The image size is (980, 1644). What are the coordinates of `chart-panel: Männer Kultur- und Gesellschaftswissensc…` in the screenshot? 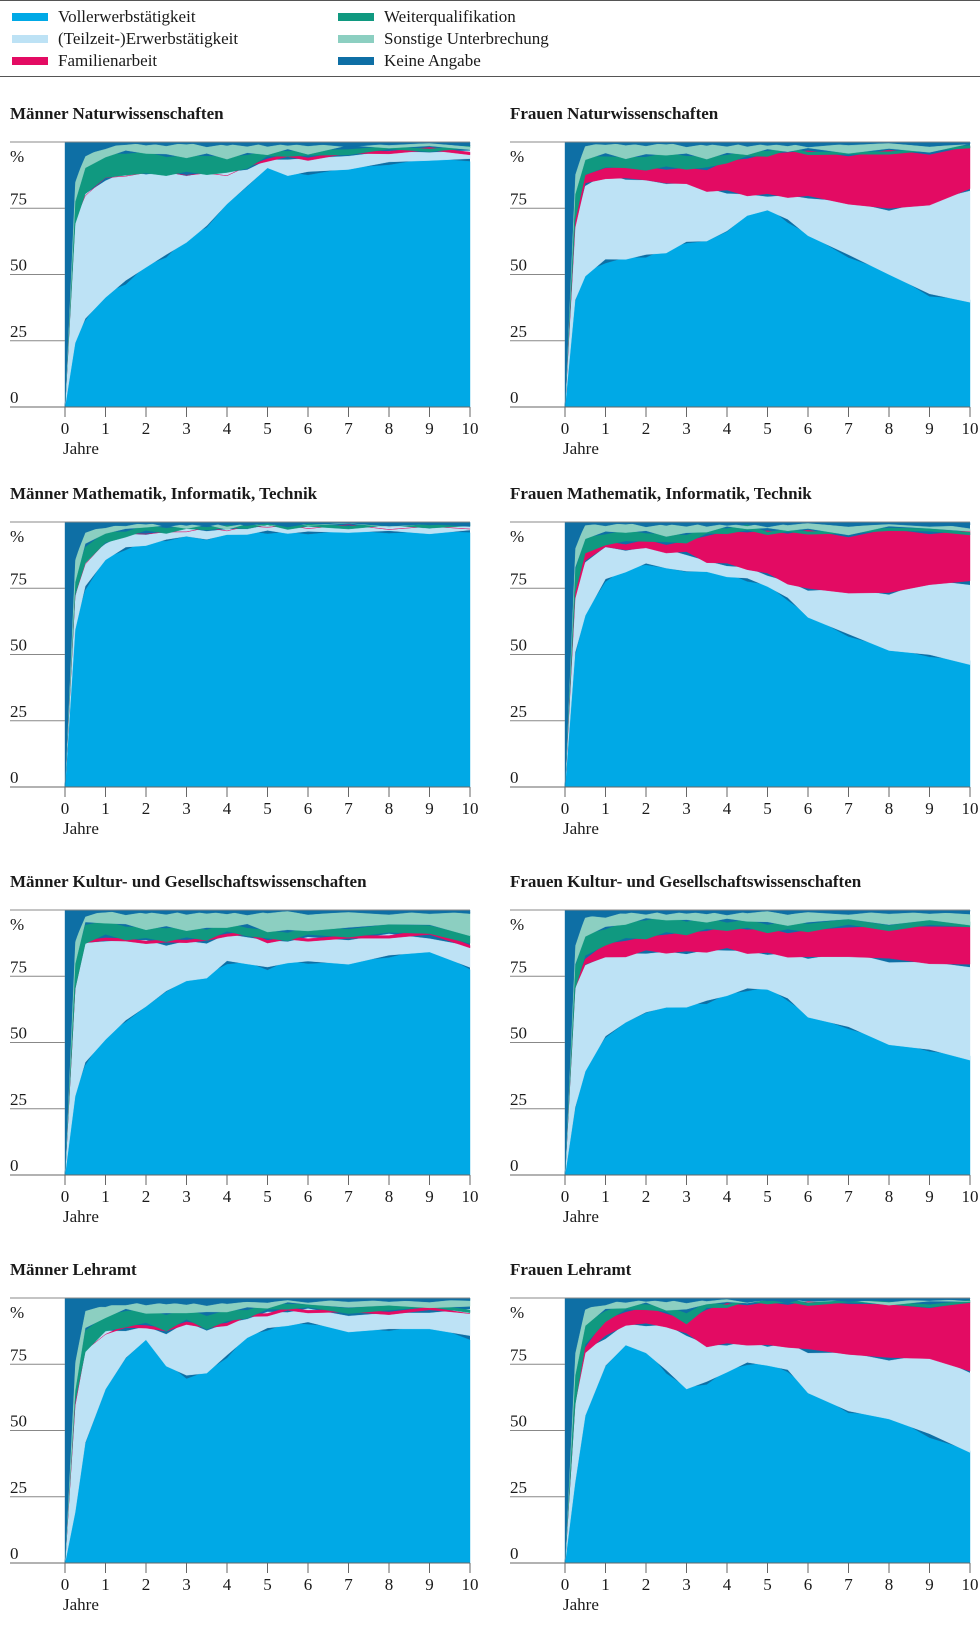 It's located at (244, 1052).